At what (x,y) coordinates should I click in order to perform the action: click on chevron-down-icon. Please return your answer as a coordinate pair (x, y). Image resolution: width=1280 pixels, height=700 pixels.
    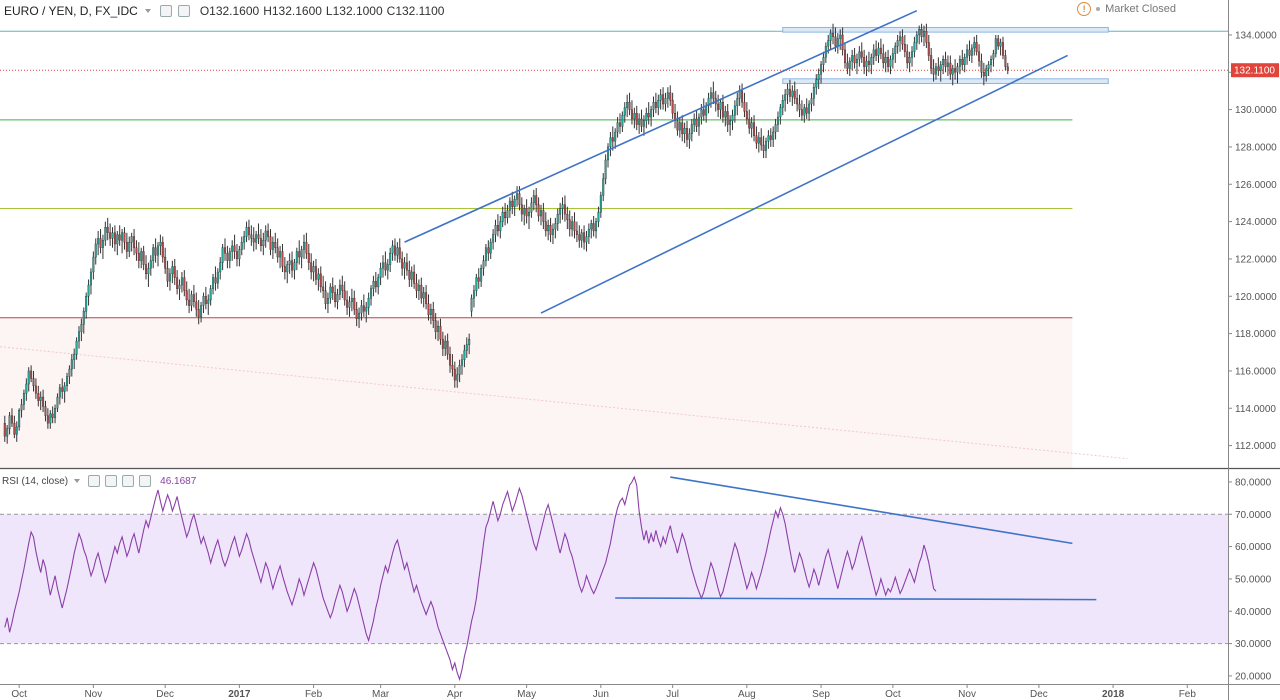
    Looking at the image, I should click on (147, 11).